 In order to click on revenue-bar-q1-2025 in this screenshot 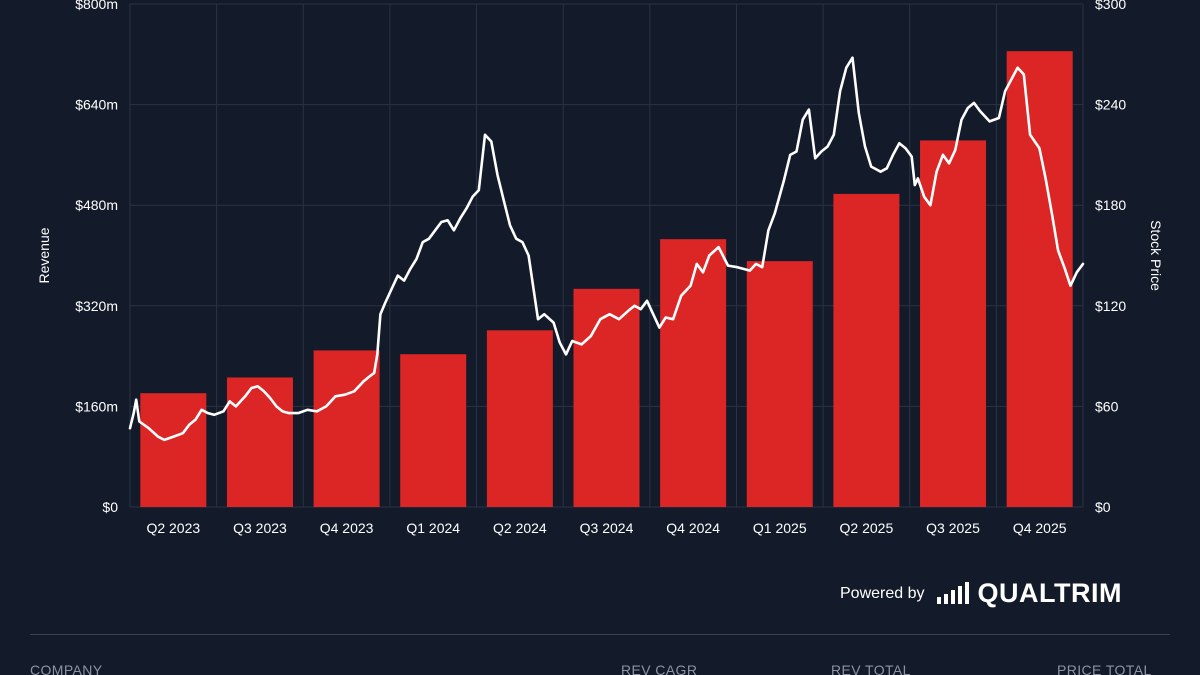, I will do `click(779, 384)`.